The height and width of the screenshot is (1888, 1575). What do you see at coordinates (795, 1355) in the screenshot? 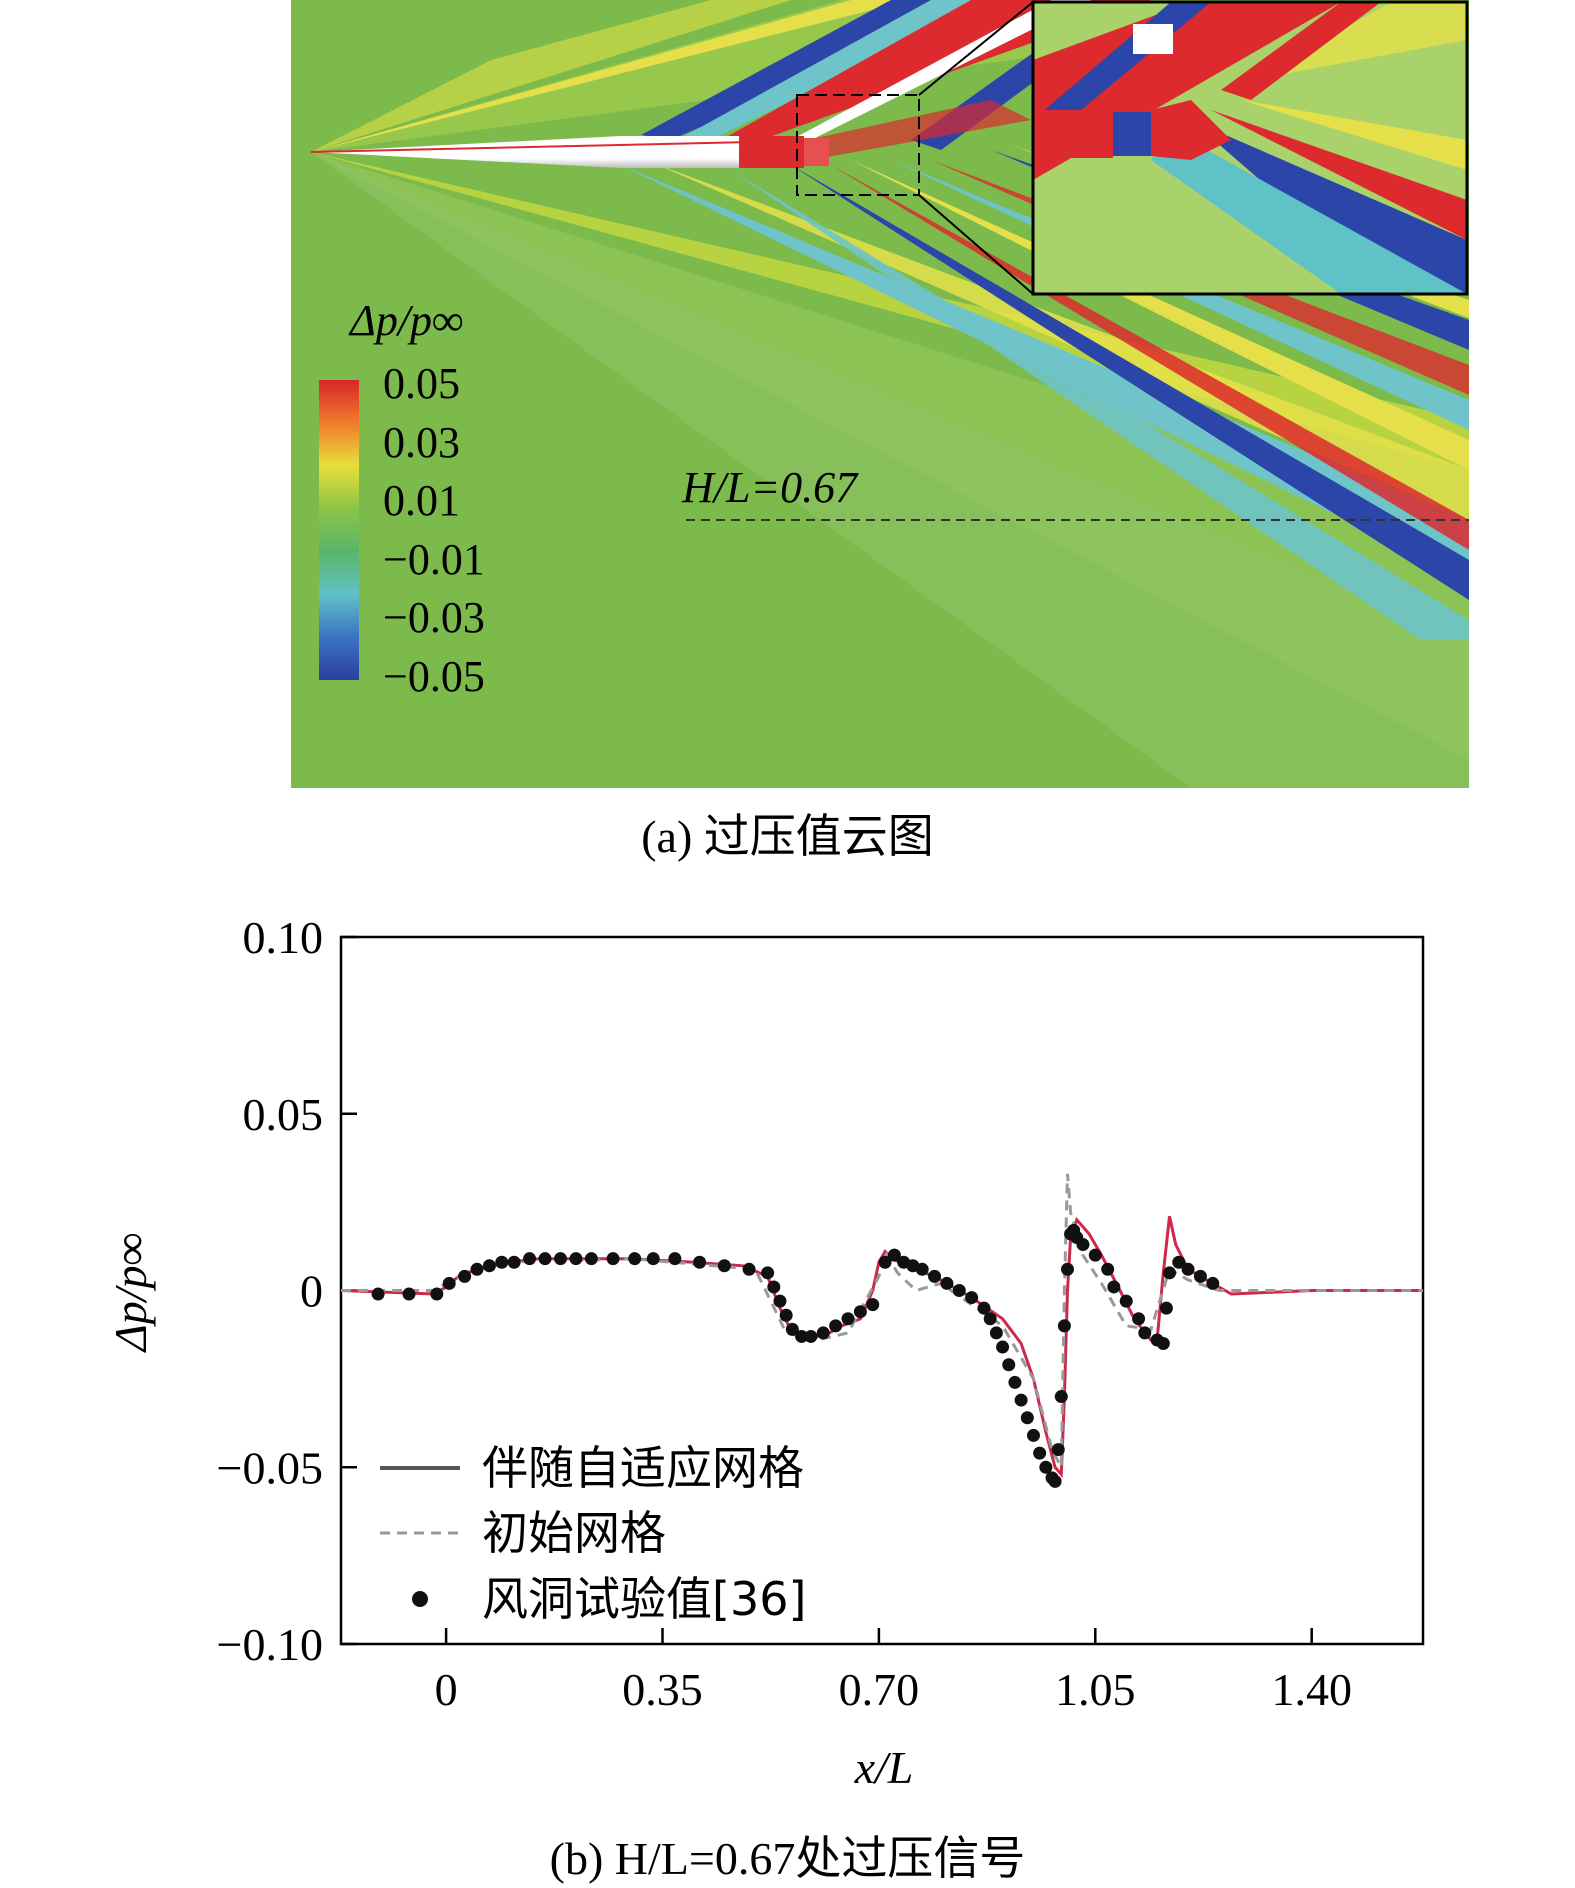
I see `marker-layer` at bounding box center [795, 1355].